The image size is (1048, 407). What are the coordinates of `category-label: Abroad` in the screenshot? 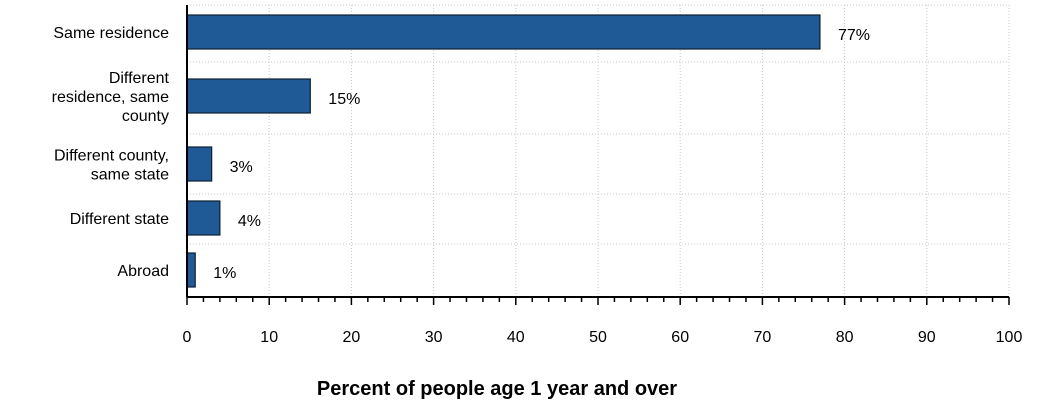 It's located at (143, 271).